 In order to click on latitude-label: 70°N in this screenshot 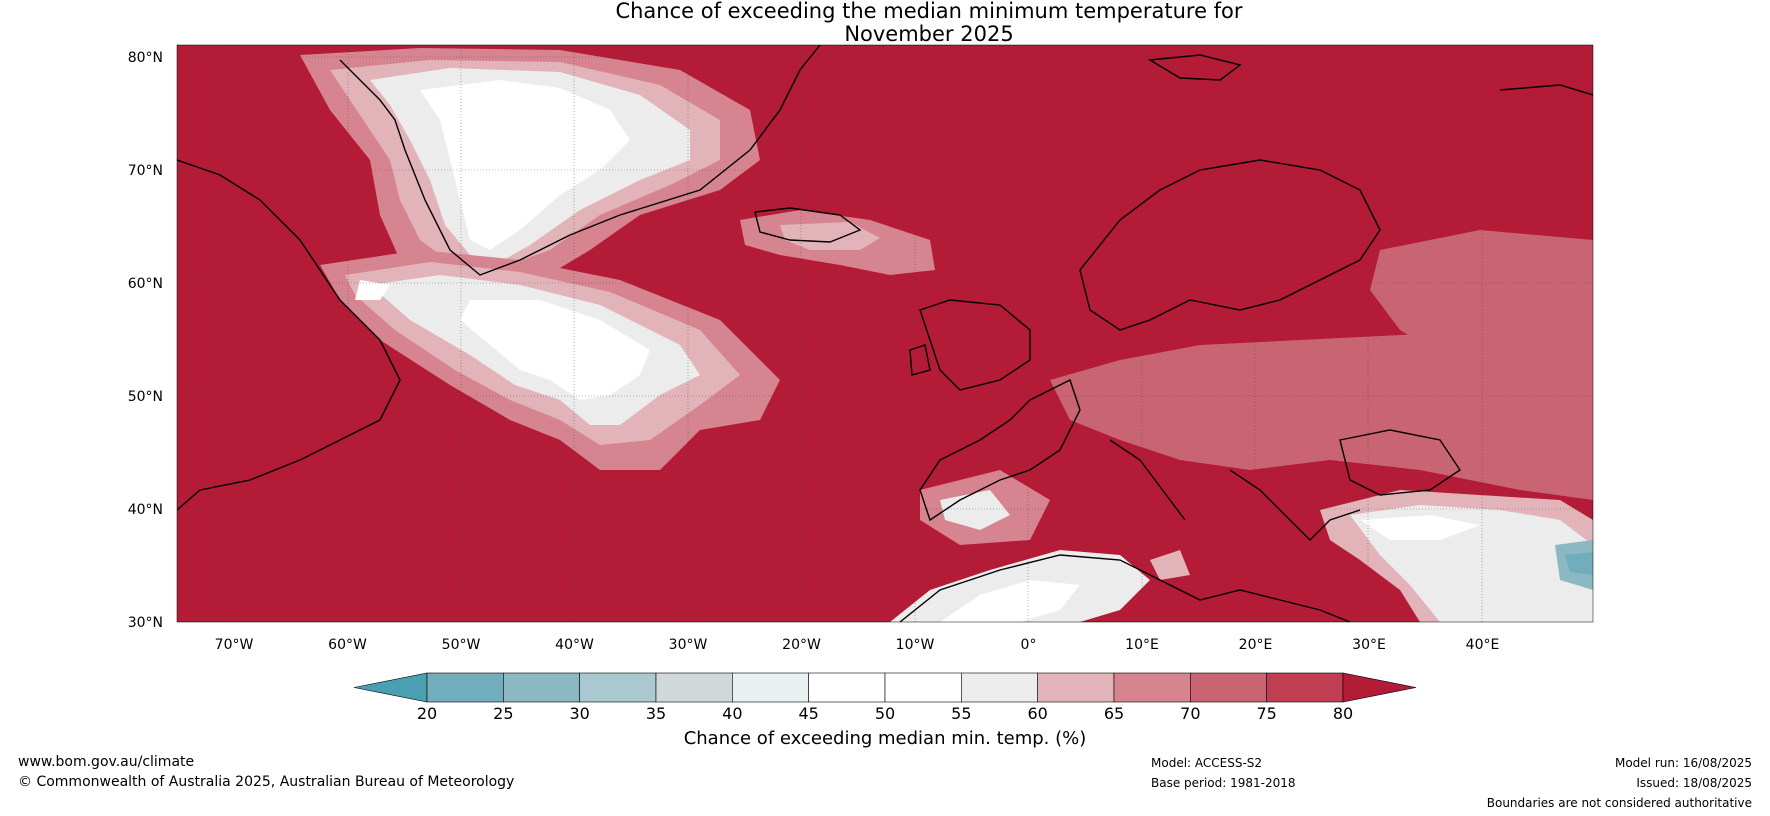, I will do `click(145, 171)`.